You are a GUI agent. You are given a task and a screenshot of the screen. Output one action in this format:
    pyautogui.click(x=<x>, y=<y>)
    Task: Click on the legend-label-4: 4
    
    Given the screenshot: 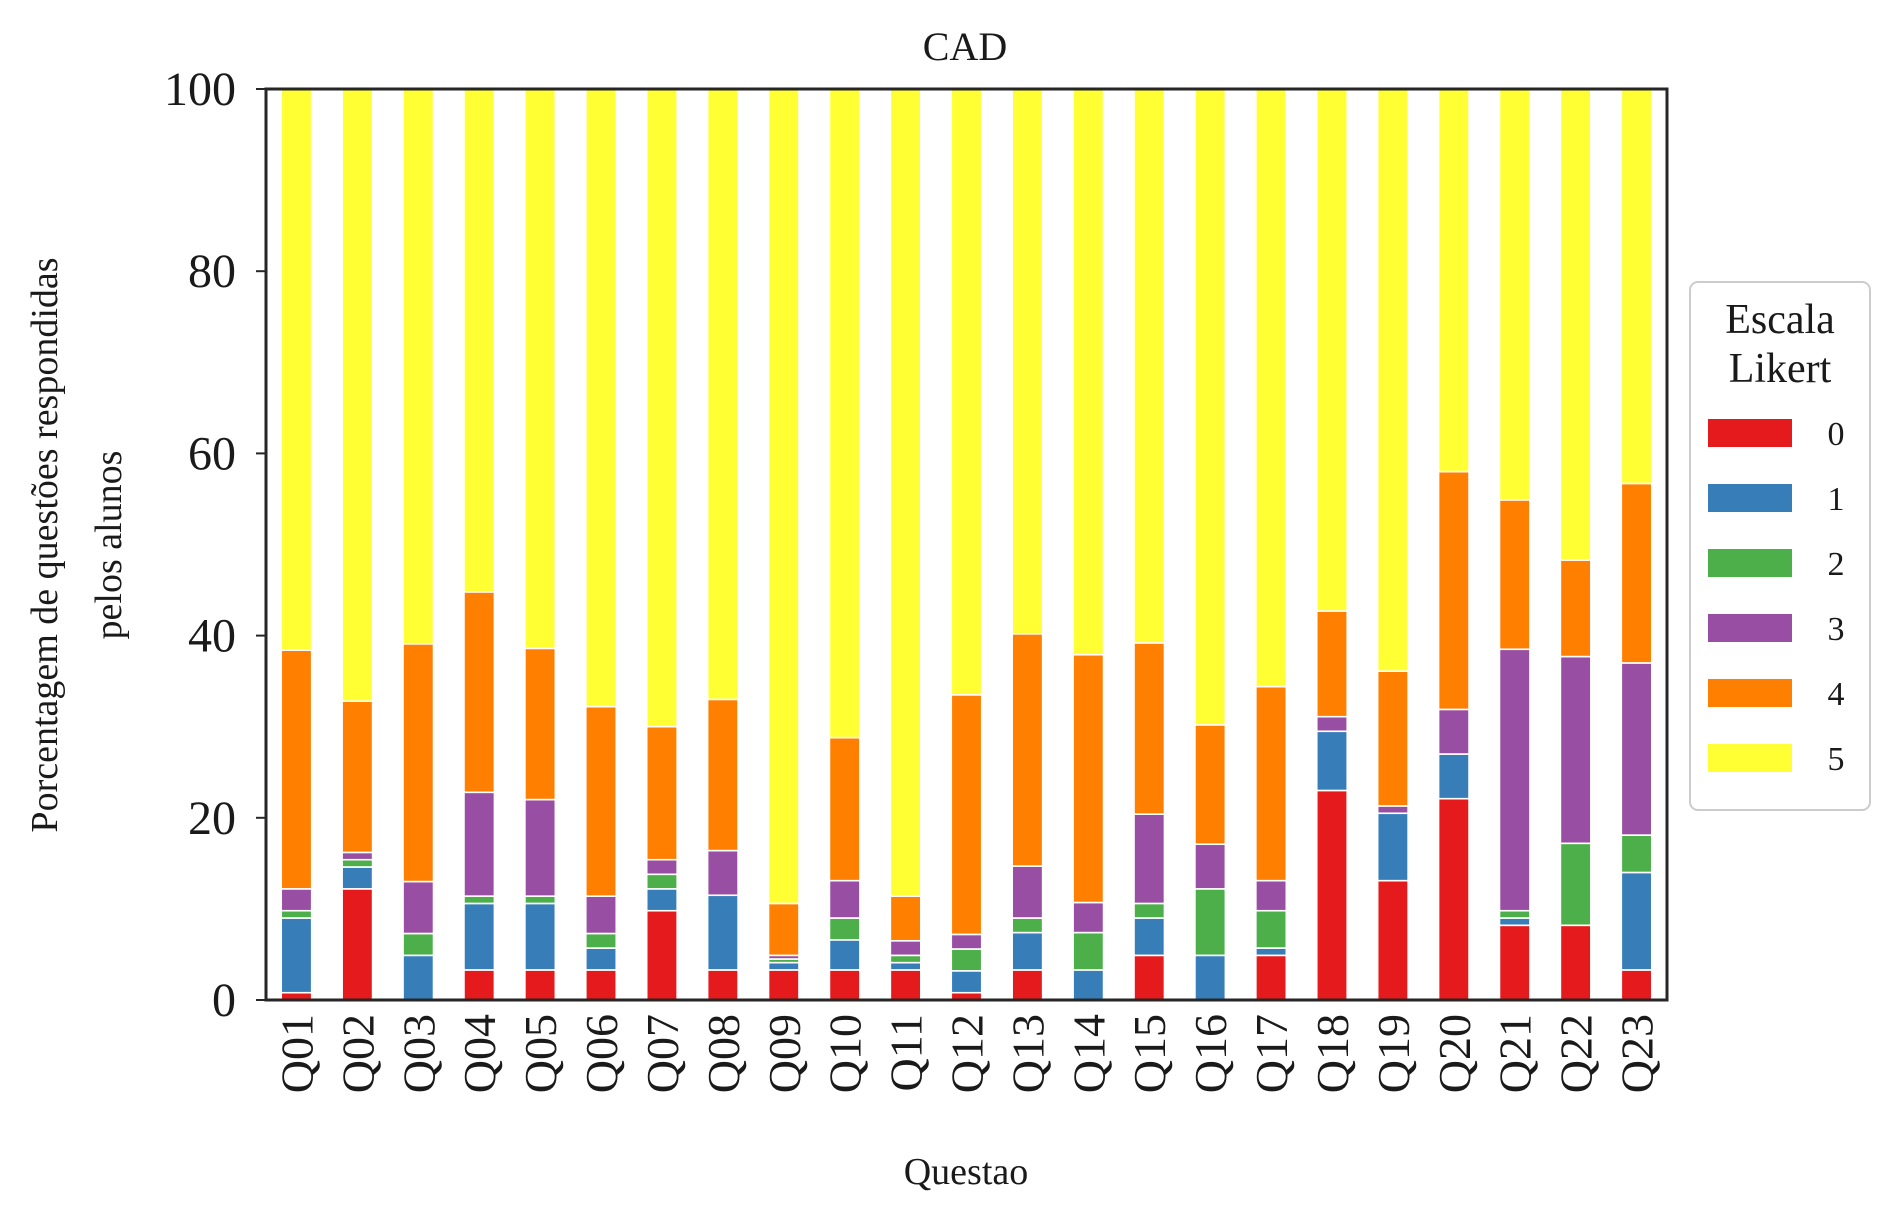 What is the action you would take?
    pyautogui.click(x=1836, y=694)
    